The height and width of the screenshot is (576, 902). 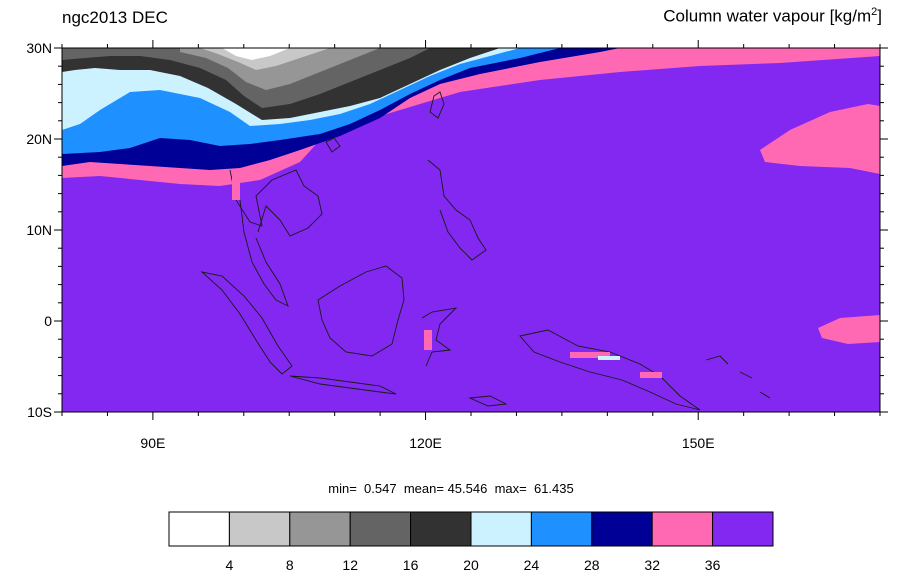 I want to click on min-value: 0.547, so click(x=380, y=488).